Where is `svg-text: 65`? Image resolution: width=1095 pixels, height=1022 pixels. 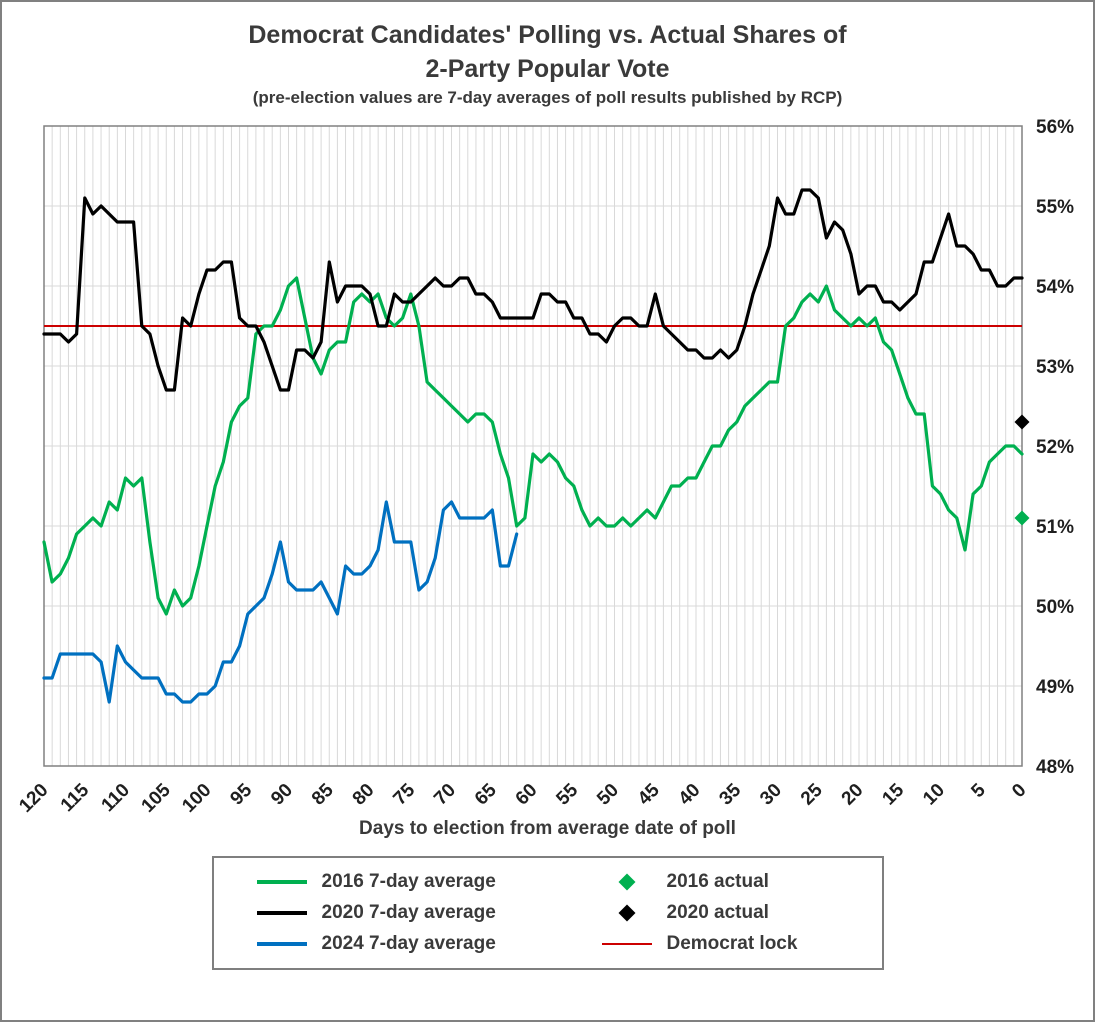 svg-text: 65 is located at coordinates (486, 794).